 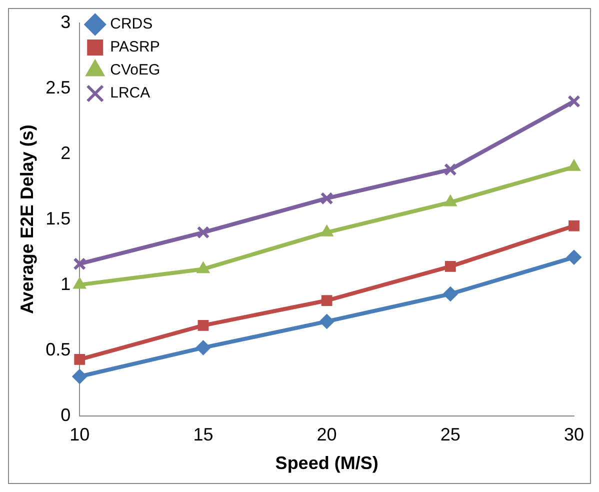 What do you see at coordinates (65, 284) in the screenshot?
I see `y-tick-label: 1` at bounding box center [65, 284].